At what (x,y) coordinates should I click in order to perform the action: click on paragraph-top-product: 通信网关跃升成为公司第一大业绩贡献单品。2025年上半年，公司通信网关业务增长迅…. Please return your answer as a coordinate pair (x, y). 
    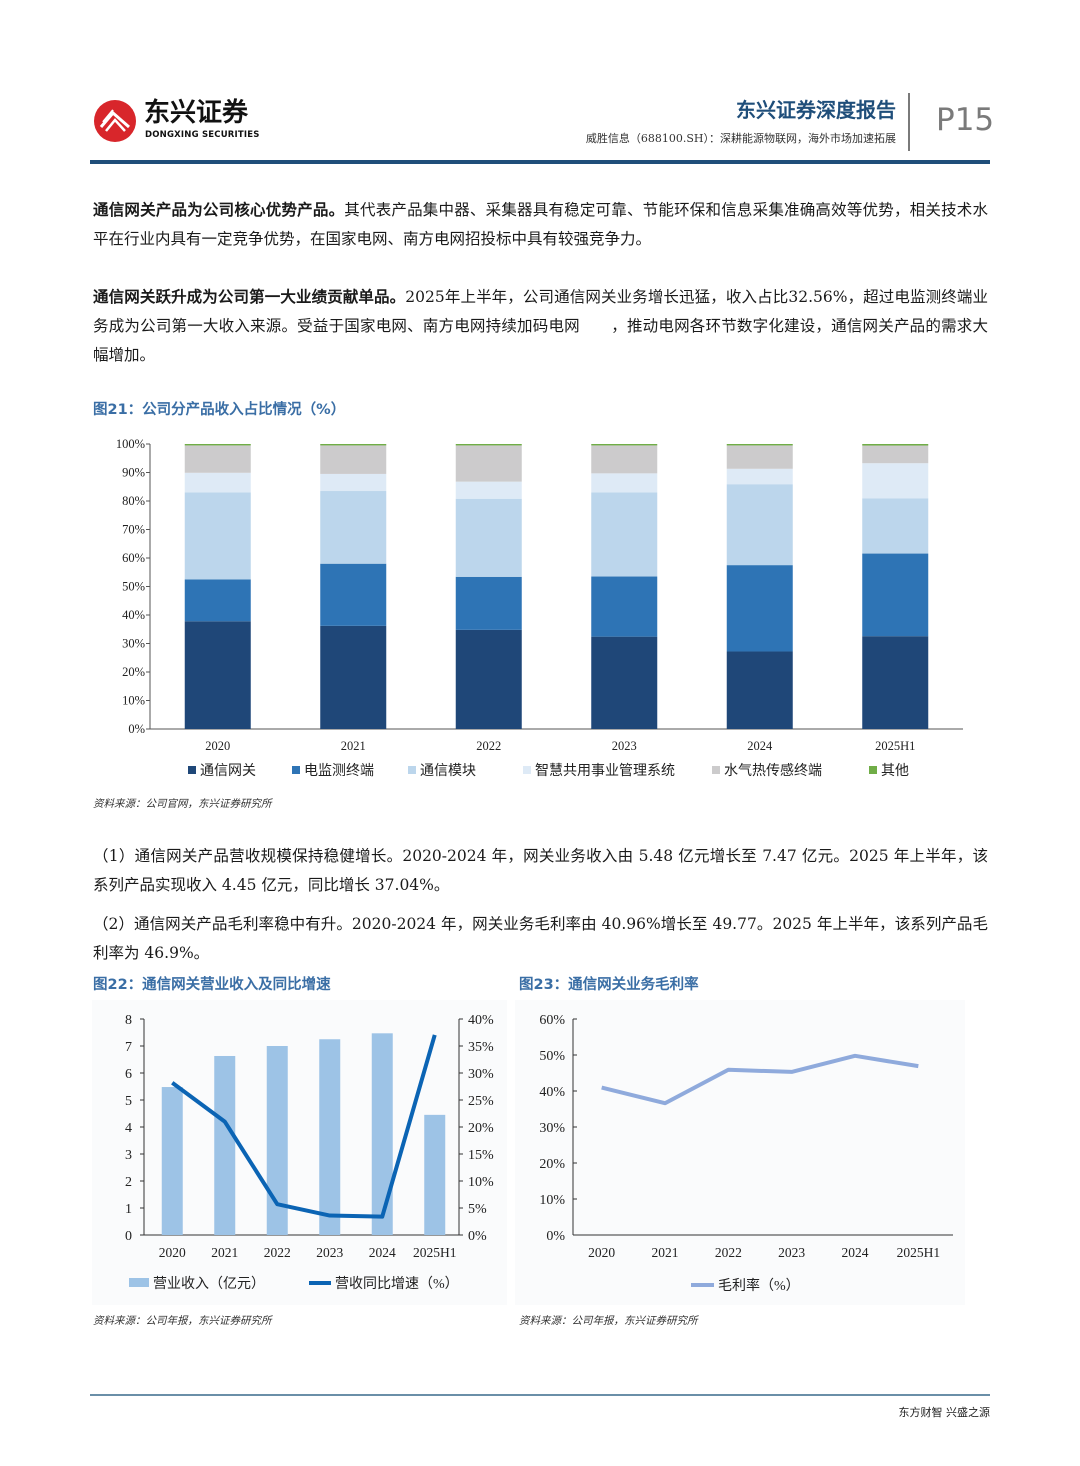
    Looking at the image, I should click on (540, 326).